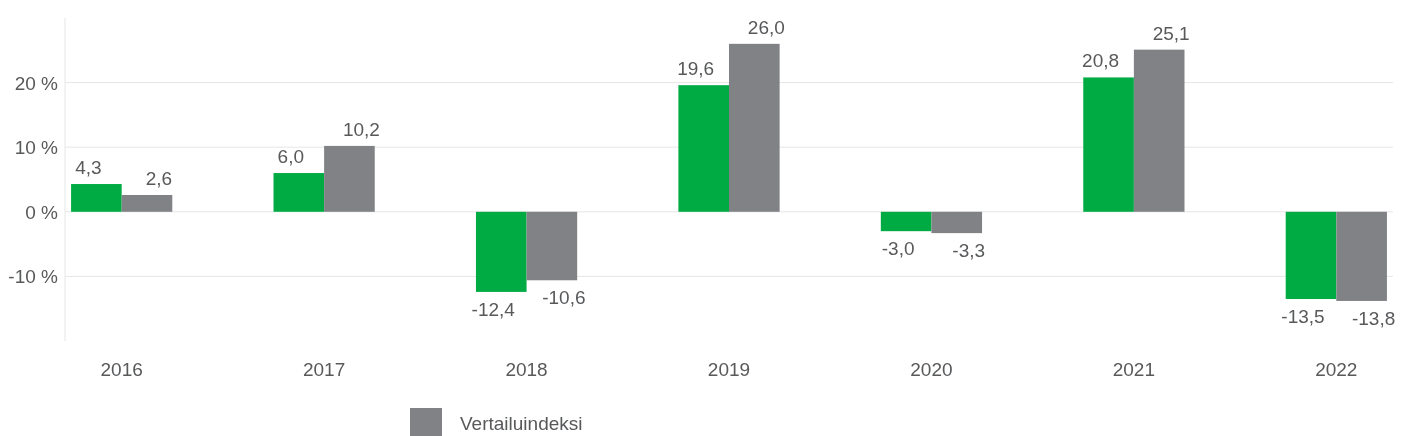  I want to click on data-label: -12,4, so click(493, 309).